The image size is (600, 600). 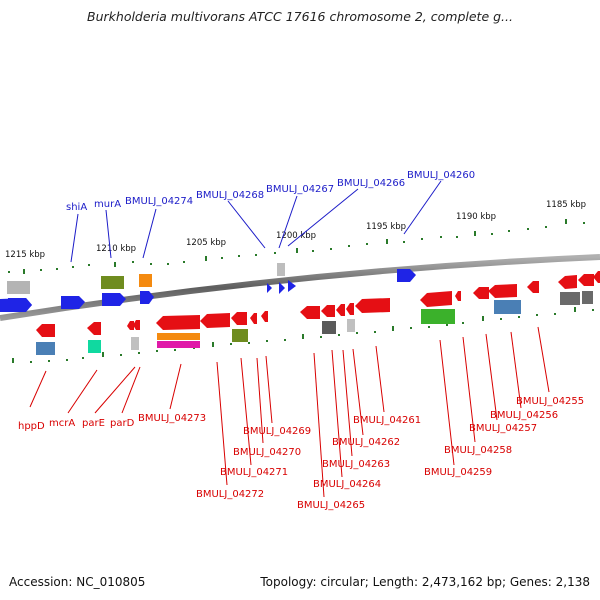 What do you see at coordinates (122, 423) in the screenshot?
I see `gene-label: parD` at bounding box center [122, 423].